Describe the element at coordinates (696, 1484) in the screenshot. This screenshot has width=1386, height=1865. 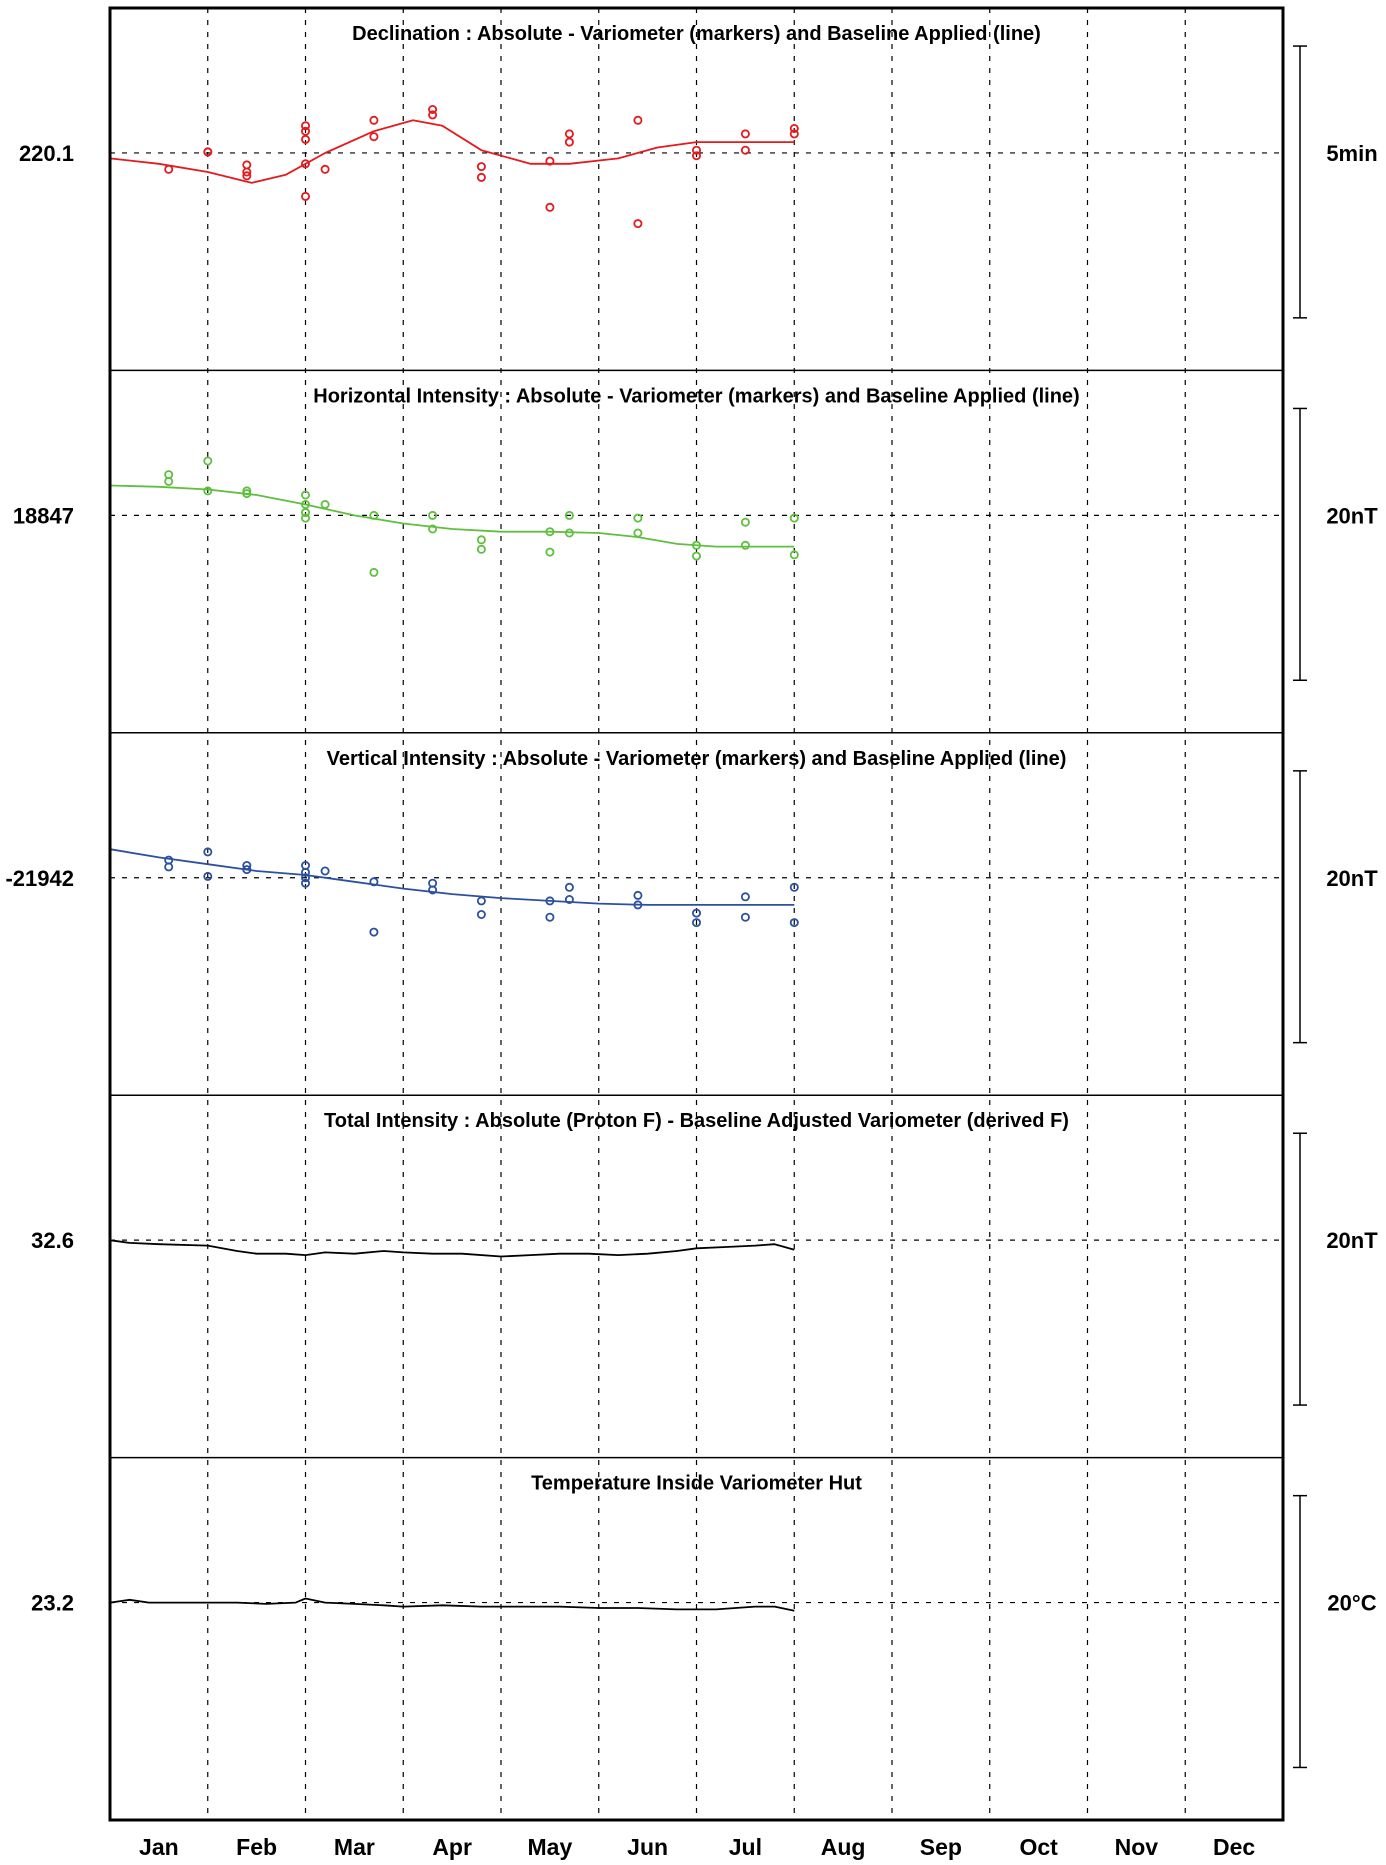
I see `panel-title: Temperature Inside Variometer Hut` at that location.